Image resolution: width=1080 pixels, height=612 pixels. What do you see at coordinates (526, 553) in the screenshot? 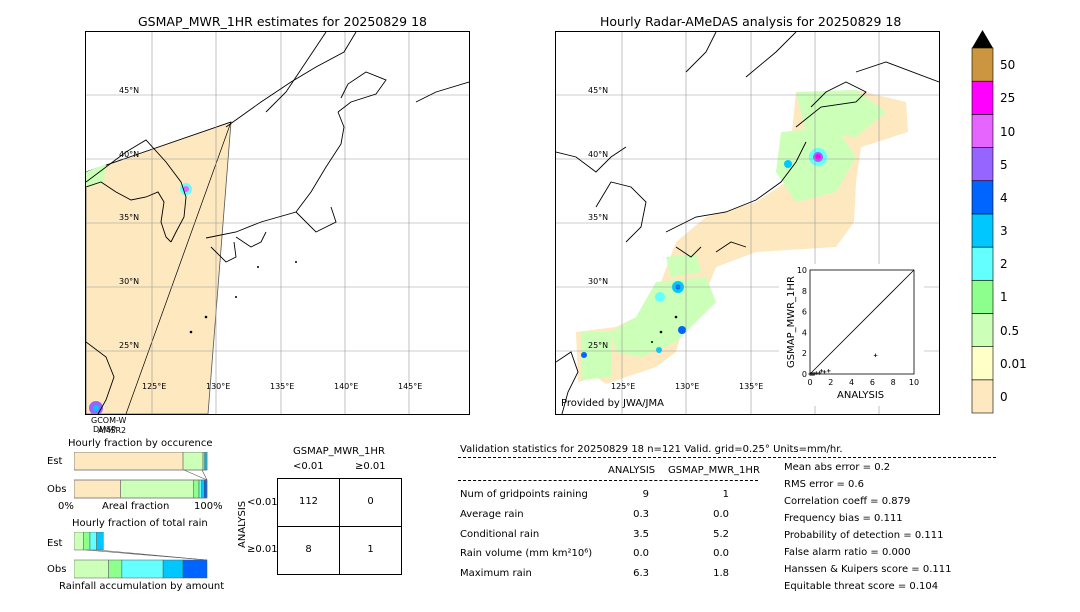
I see `validation-row-label: Rain volume (mm km²10⁶)` at bounding box center [526, 553].